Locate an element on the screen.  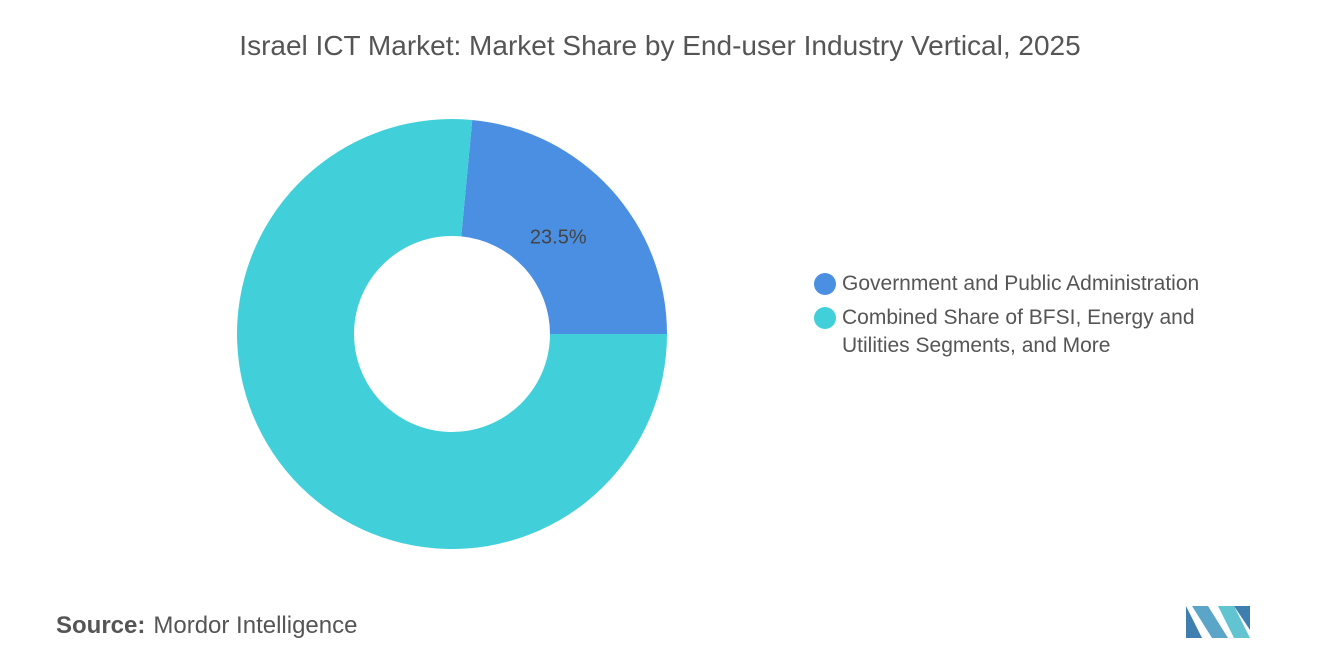
source: Source: Mordor Intelligence is located at coordinates (206, 626).